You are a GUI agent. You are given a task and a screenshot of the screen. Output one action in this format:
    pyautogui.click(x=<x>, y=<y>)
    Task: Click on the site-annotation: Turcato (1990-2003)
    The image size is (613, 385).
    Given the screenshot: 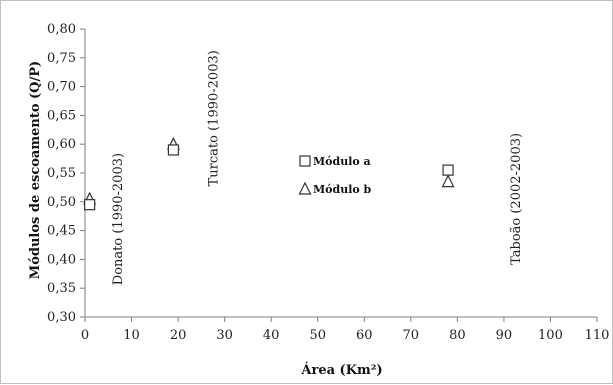 What is the action you would take?
    pyautogui.click(x=214, y=118)
    